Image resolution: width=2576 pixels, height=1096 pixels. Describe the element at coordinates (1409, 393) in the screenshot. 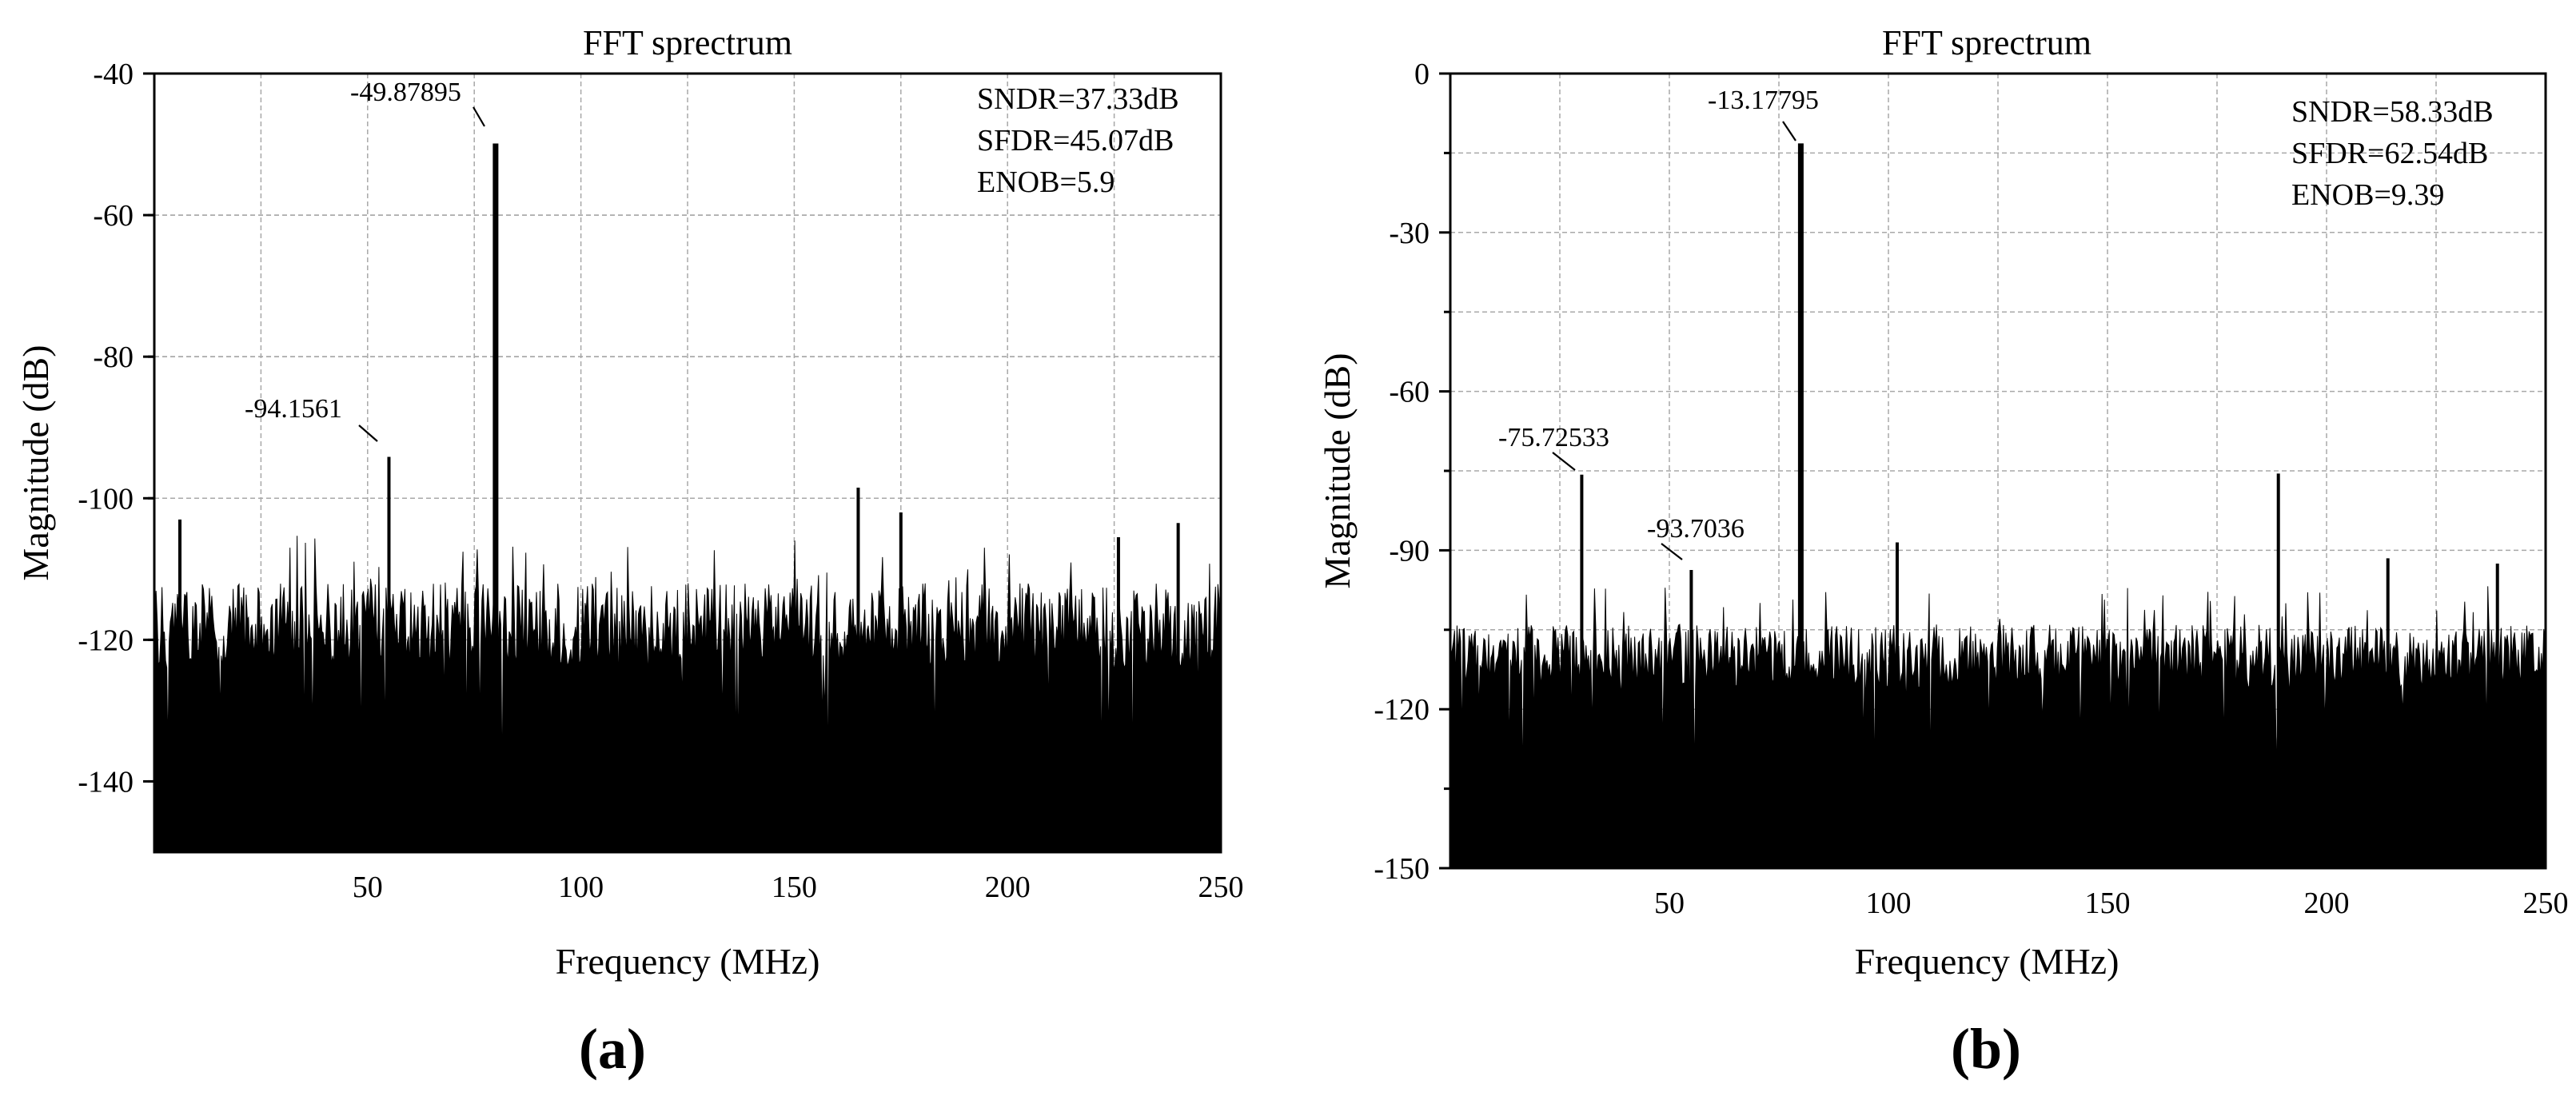

I see `panel-b-ytick-label-3: -60` at that location.